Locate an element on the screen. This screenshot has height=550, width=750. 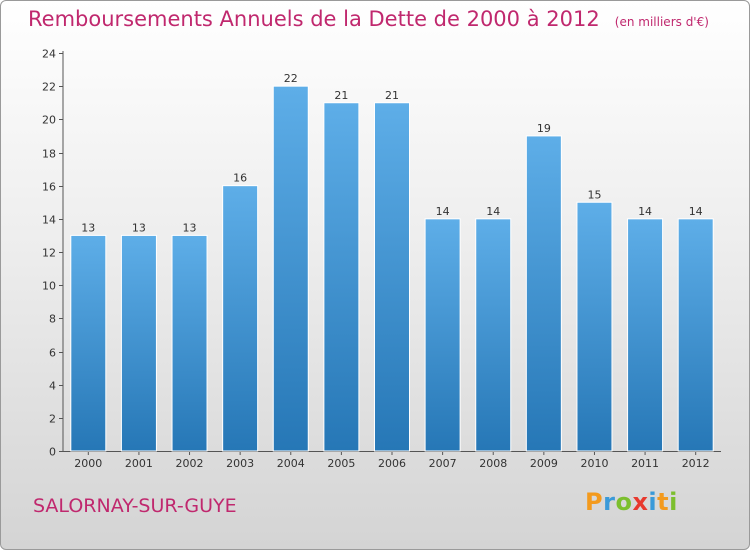
y-tick-label: 8 is located at coordinates (52, 319).